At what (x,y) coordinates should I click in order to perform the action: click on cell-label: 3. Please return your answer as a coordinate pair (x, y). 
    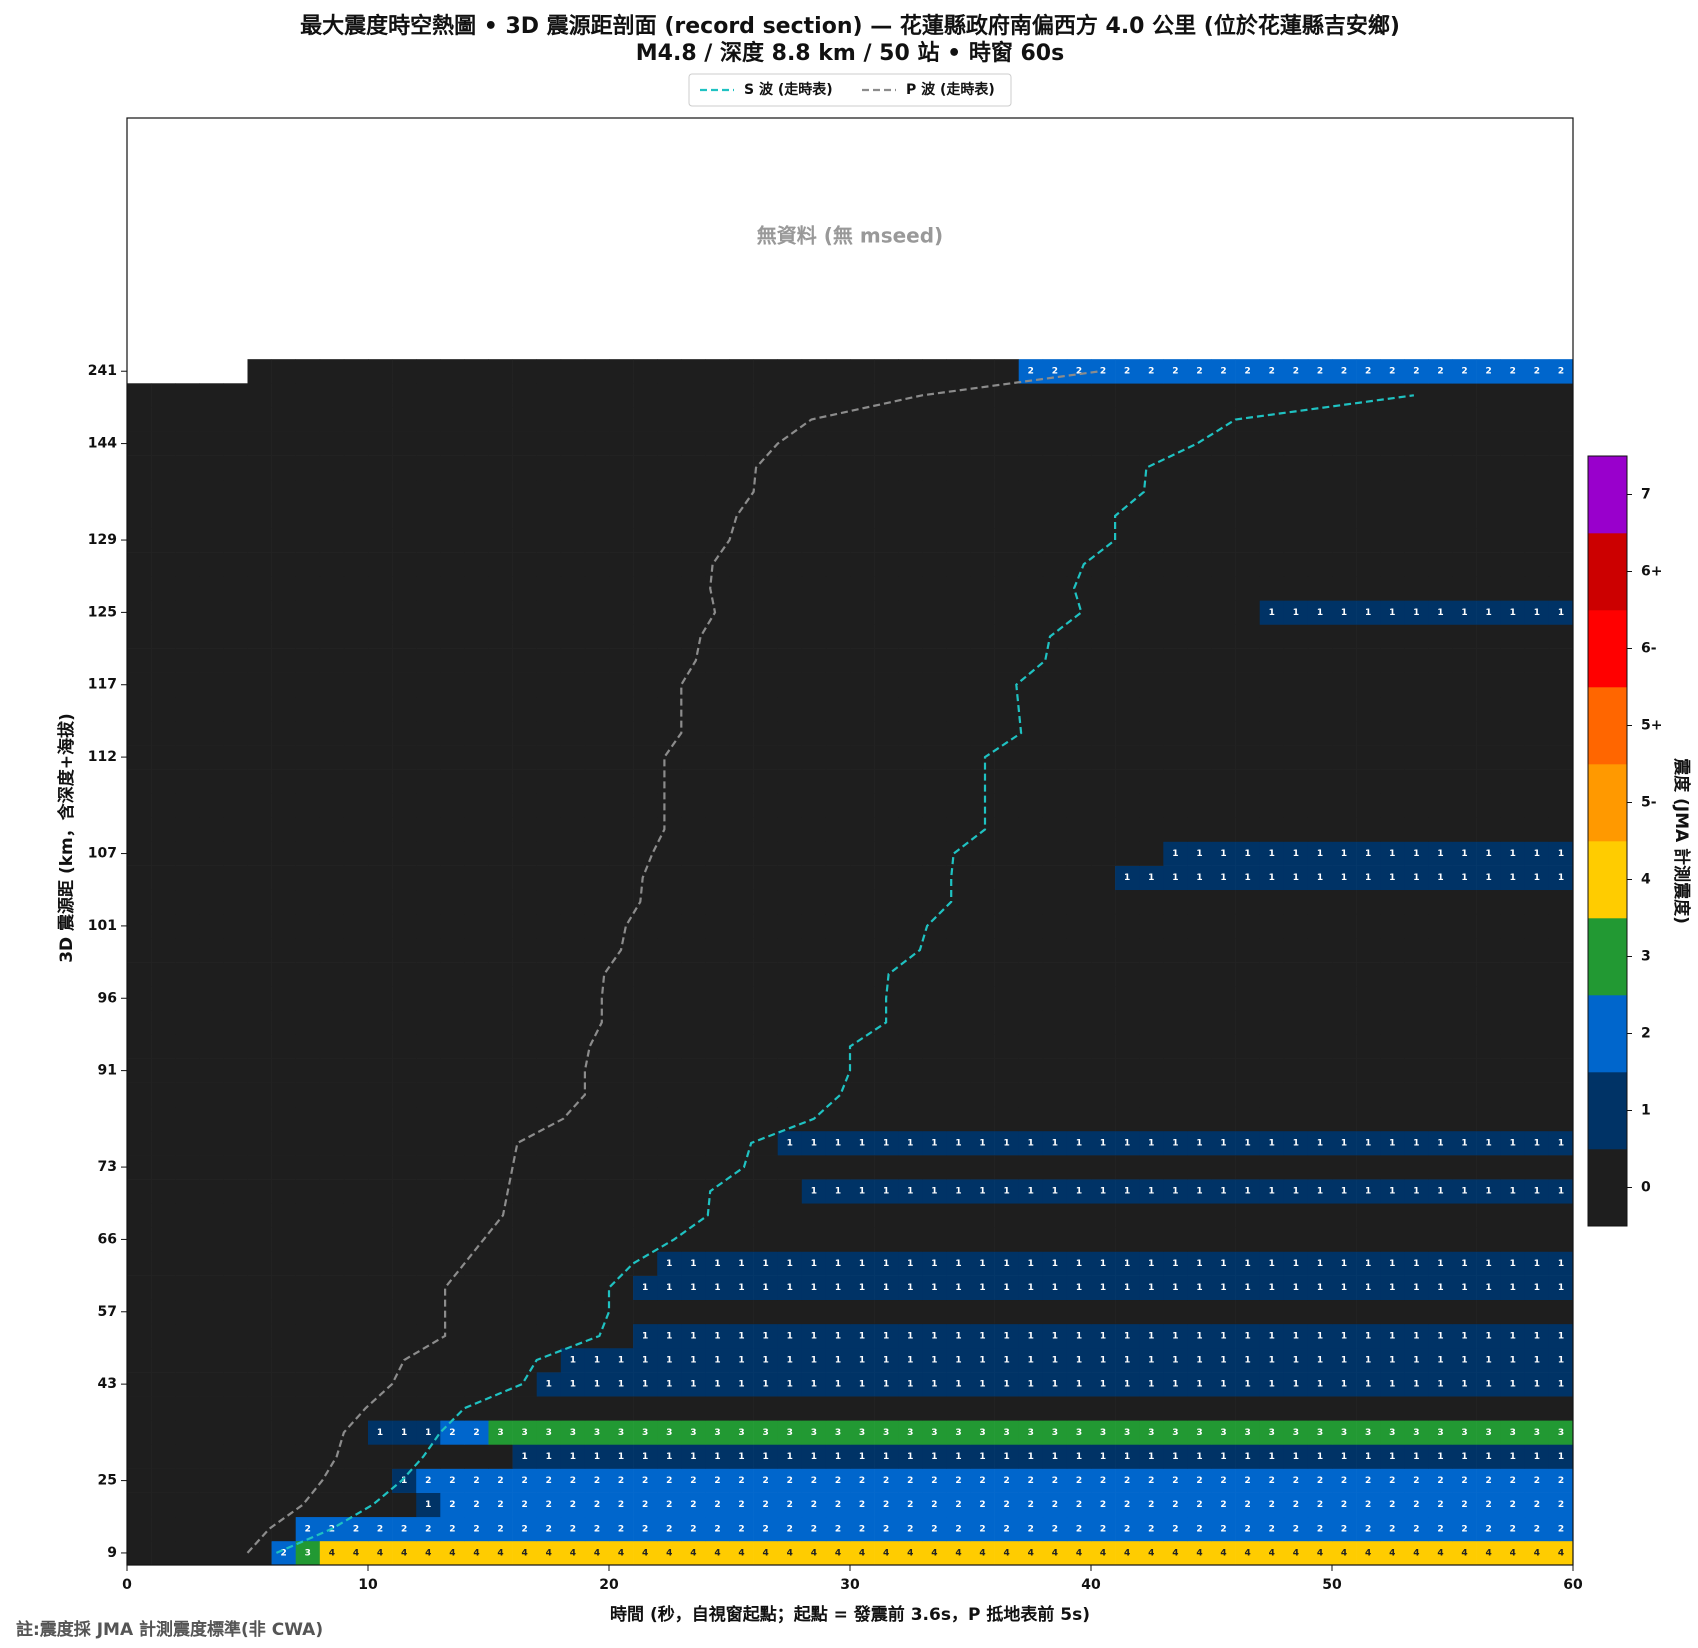
    Looking at the image, I should click on (741, 1433).